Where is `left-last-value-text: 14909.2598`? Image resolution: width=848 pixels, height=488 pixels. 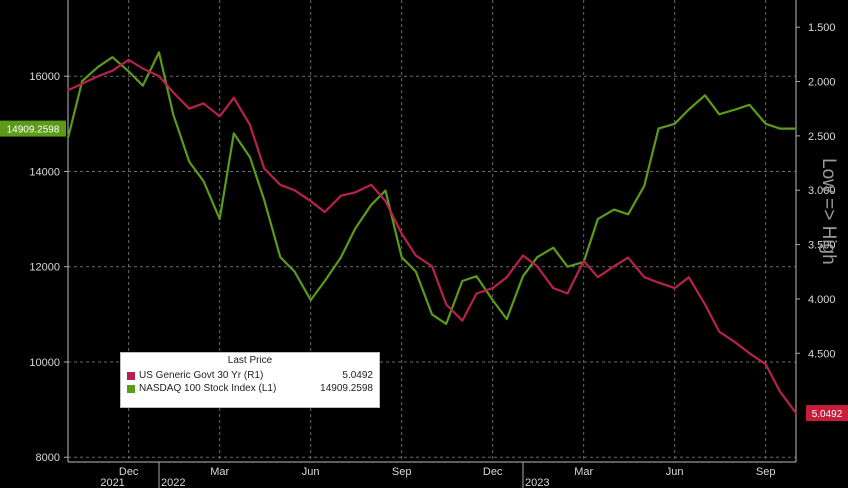
left-last-value-text: 14909.2598 is located at coordinates (33, 130).